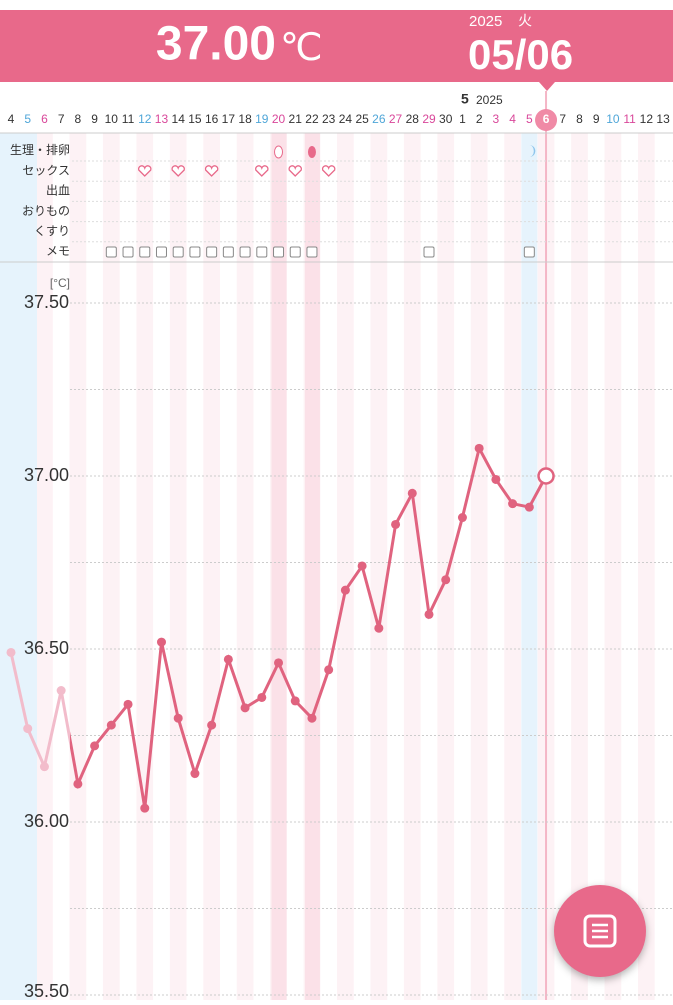 The width and height of the screenshot is (673, 1005). What do you see at coordinates (46, 648) in the screenshot?
I see `y-tick-label: 36.50` at bounding box center [46, 648].